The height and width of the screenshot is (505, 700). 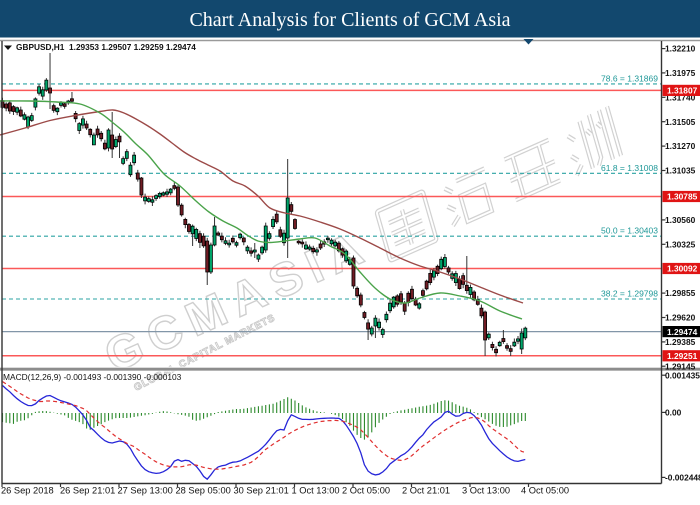 What do you see at coordinates (366, 491) in the screenshot?
I see `svg-text: 2 Oct 05:00` at bounding box center [366, 491].